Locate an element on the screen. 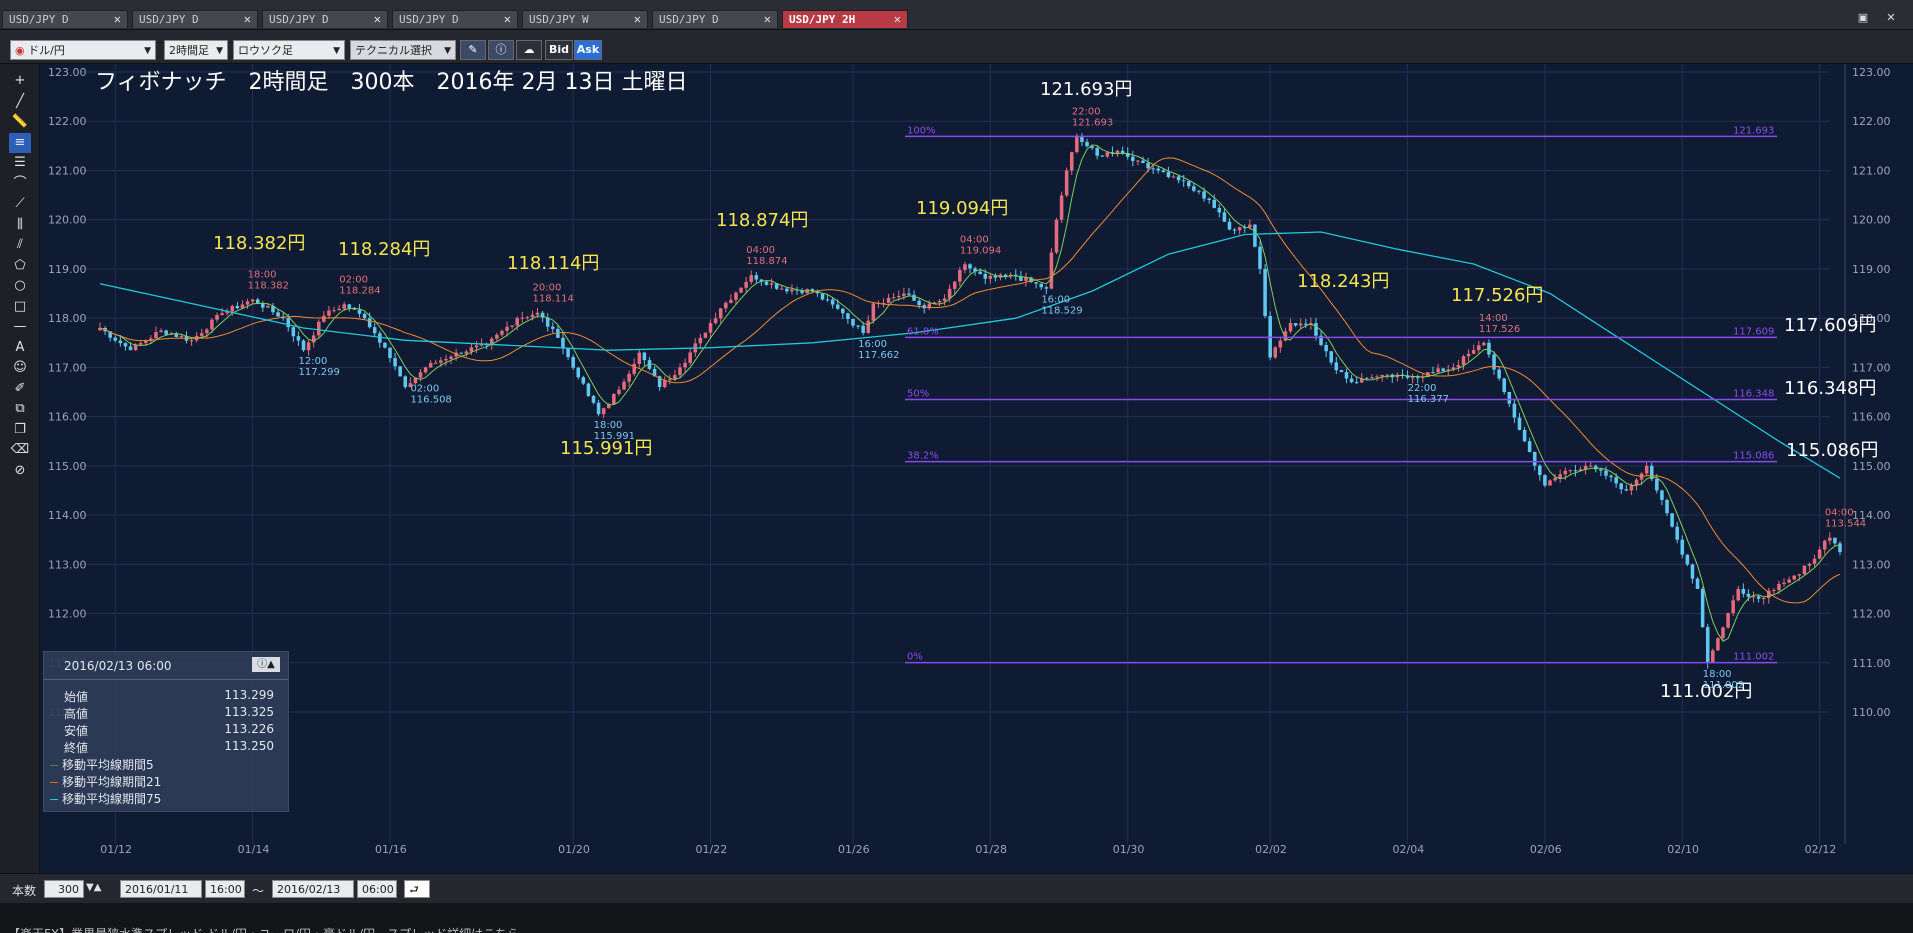 The width and height of the screenshot is (1913, 933). info-icon: ⓘ is located at coordinates (501, 50).